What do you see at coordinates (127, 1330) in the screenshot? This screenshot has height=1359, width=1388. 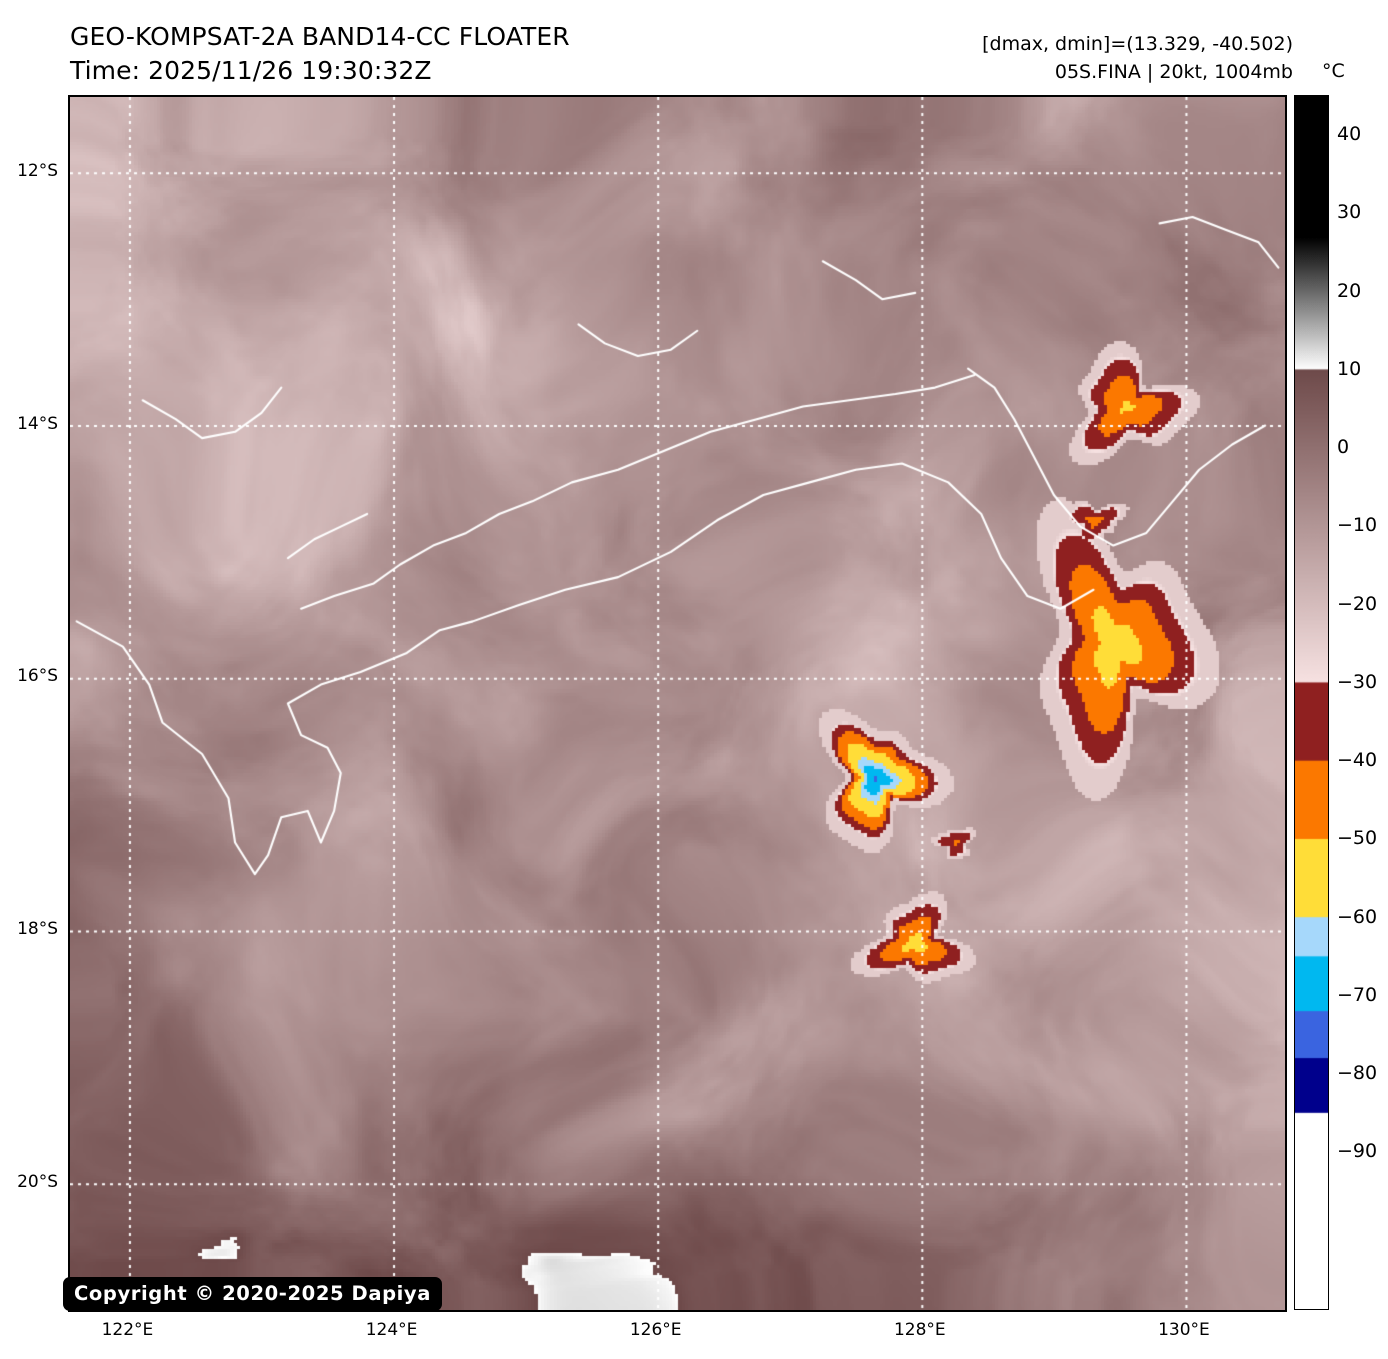 I see `x-tick-label: 122°E` at bounding box center [127, 1330].